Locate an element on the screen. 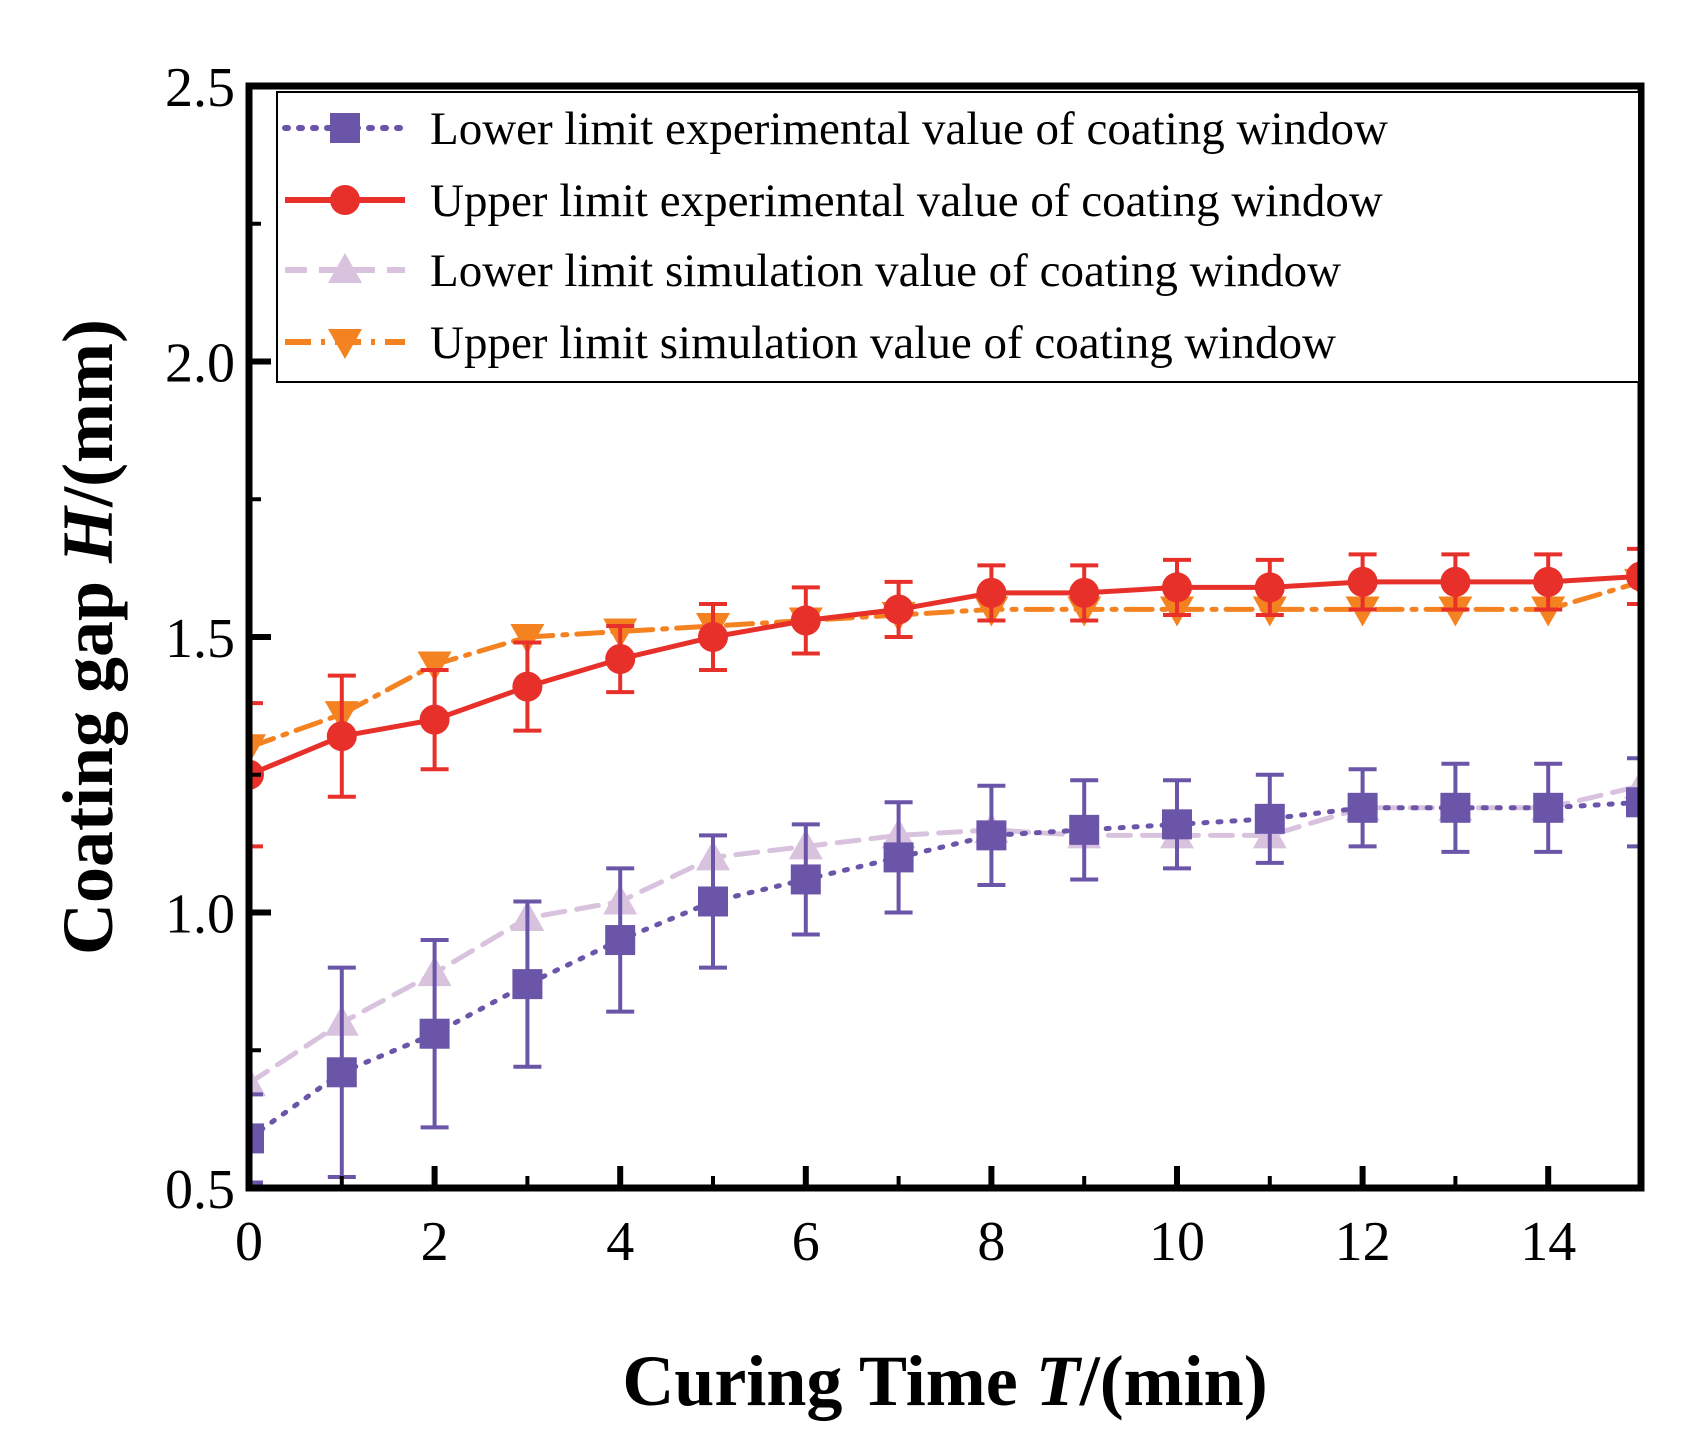  y-axis-title-unit: /(mm) is located at coordinates (88, 413).